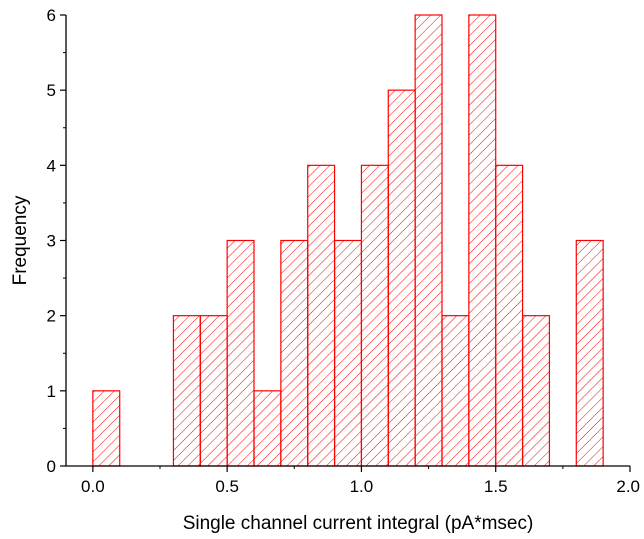  Describe the element at coordinates (51, 165) in the screenshot. I see `y-tick-label-4: 4` at that location.